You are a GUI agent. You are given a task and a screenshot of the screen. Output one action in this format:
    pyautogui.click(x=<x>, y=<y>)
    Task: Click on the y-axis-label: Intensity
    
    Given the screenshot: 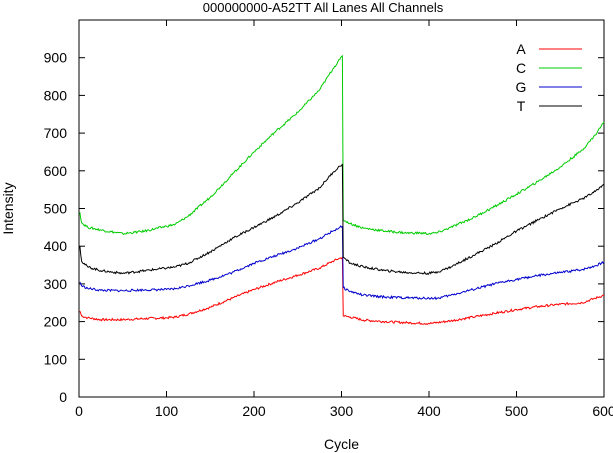 What is the action you would take?
    pyautogui.click(x=8, y=208)
    